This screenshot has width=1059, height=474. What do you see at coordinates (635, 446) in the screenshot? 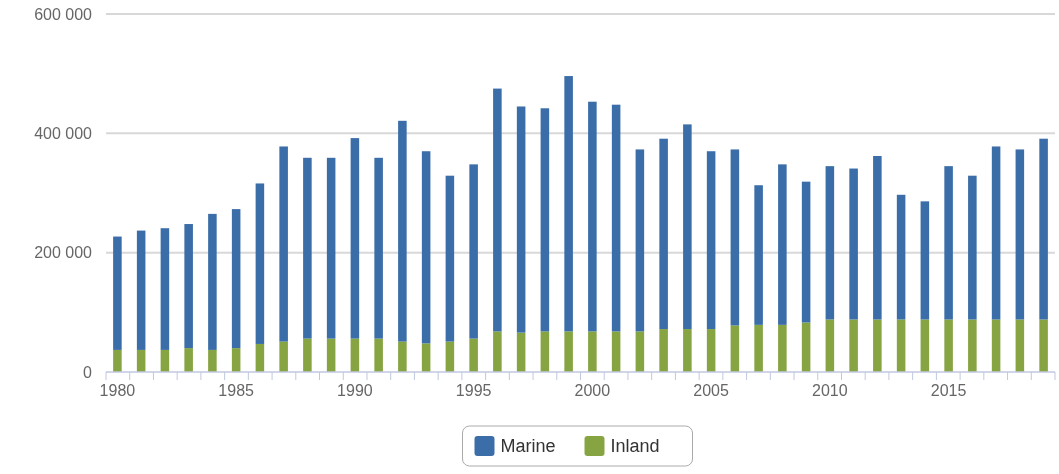
I see `legend-label: Inland` at bounding box center [635, 446].